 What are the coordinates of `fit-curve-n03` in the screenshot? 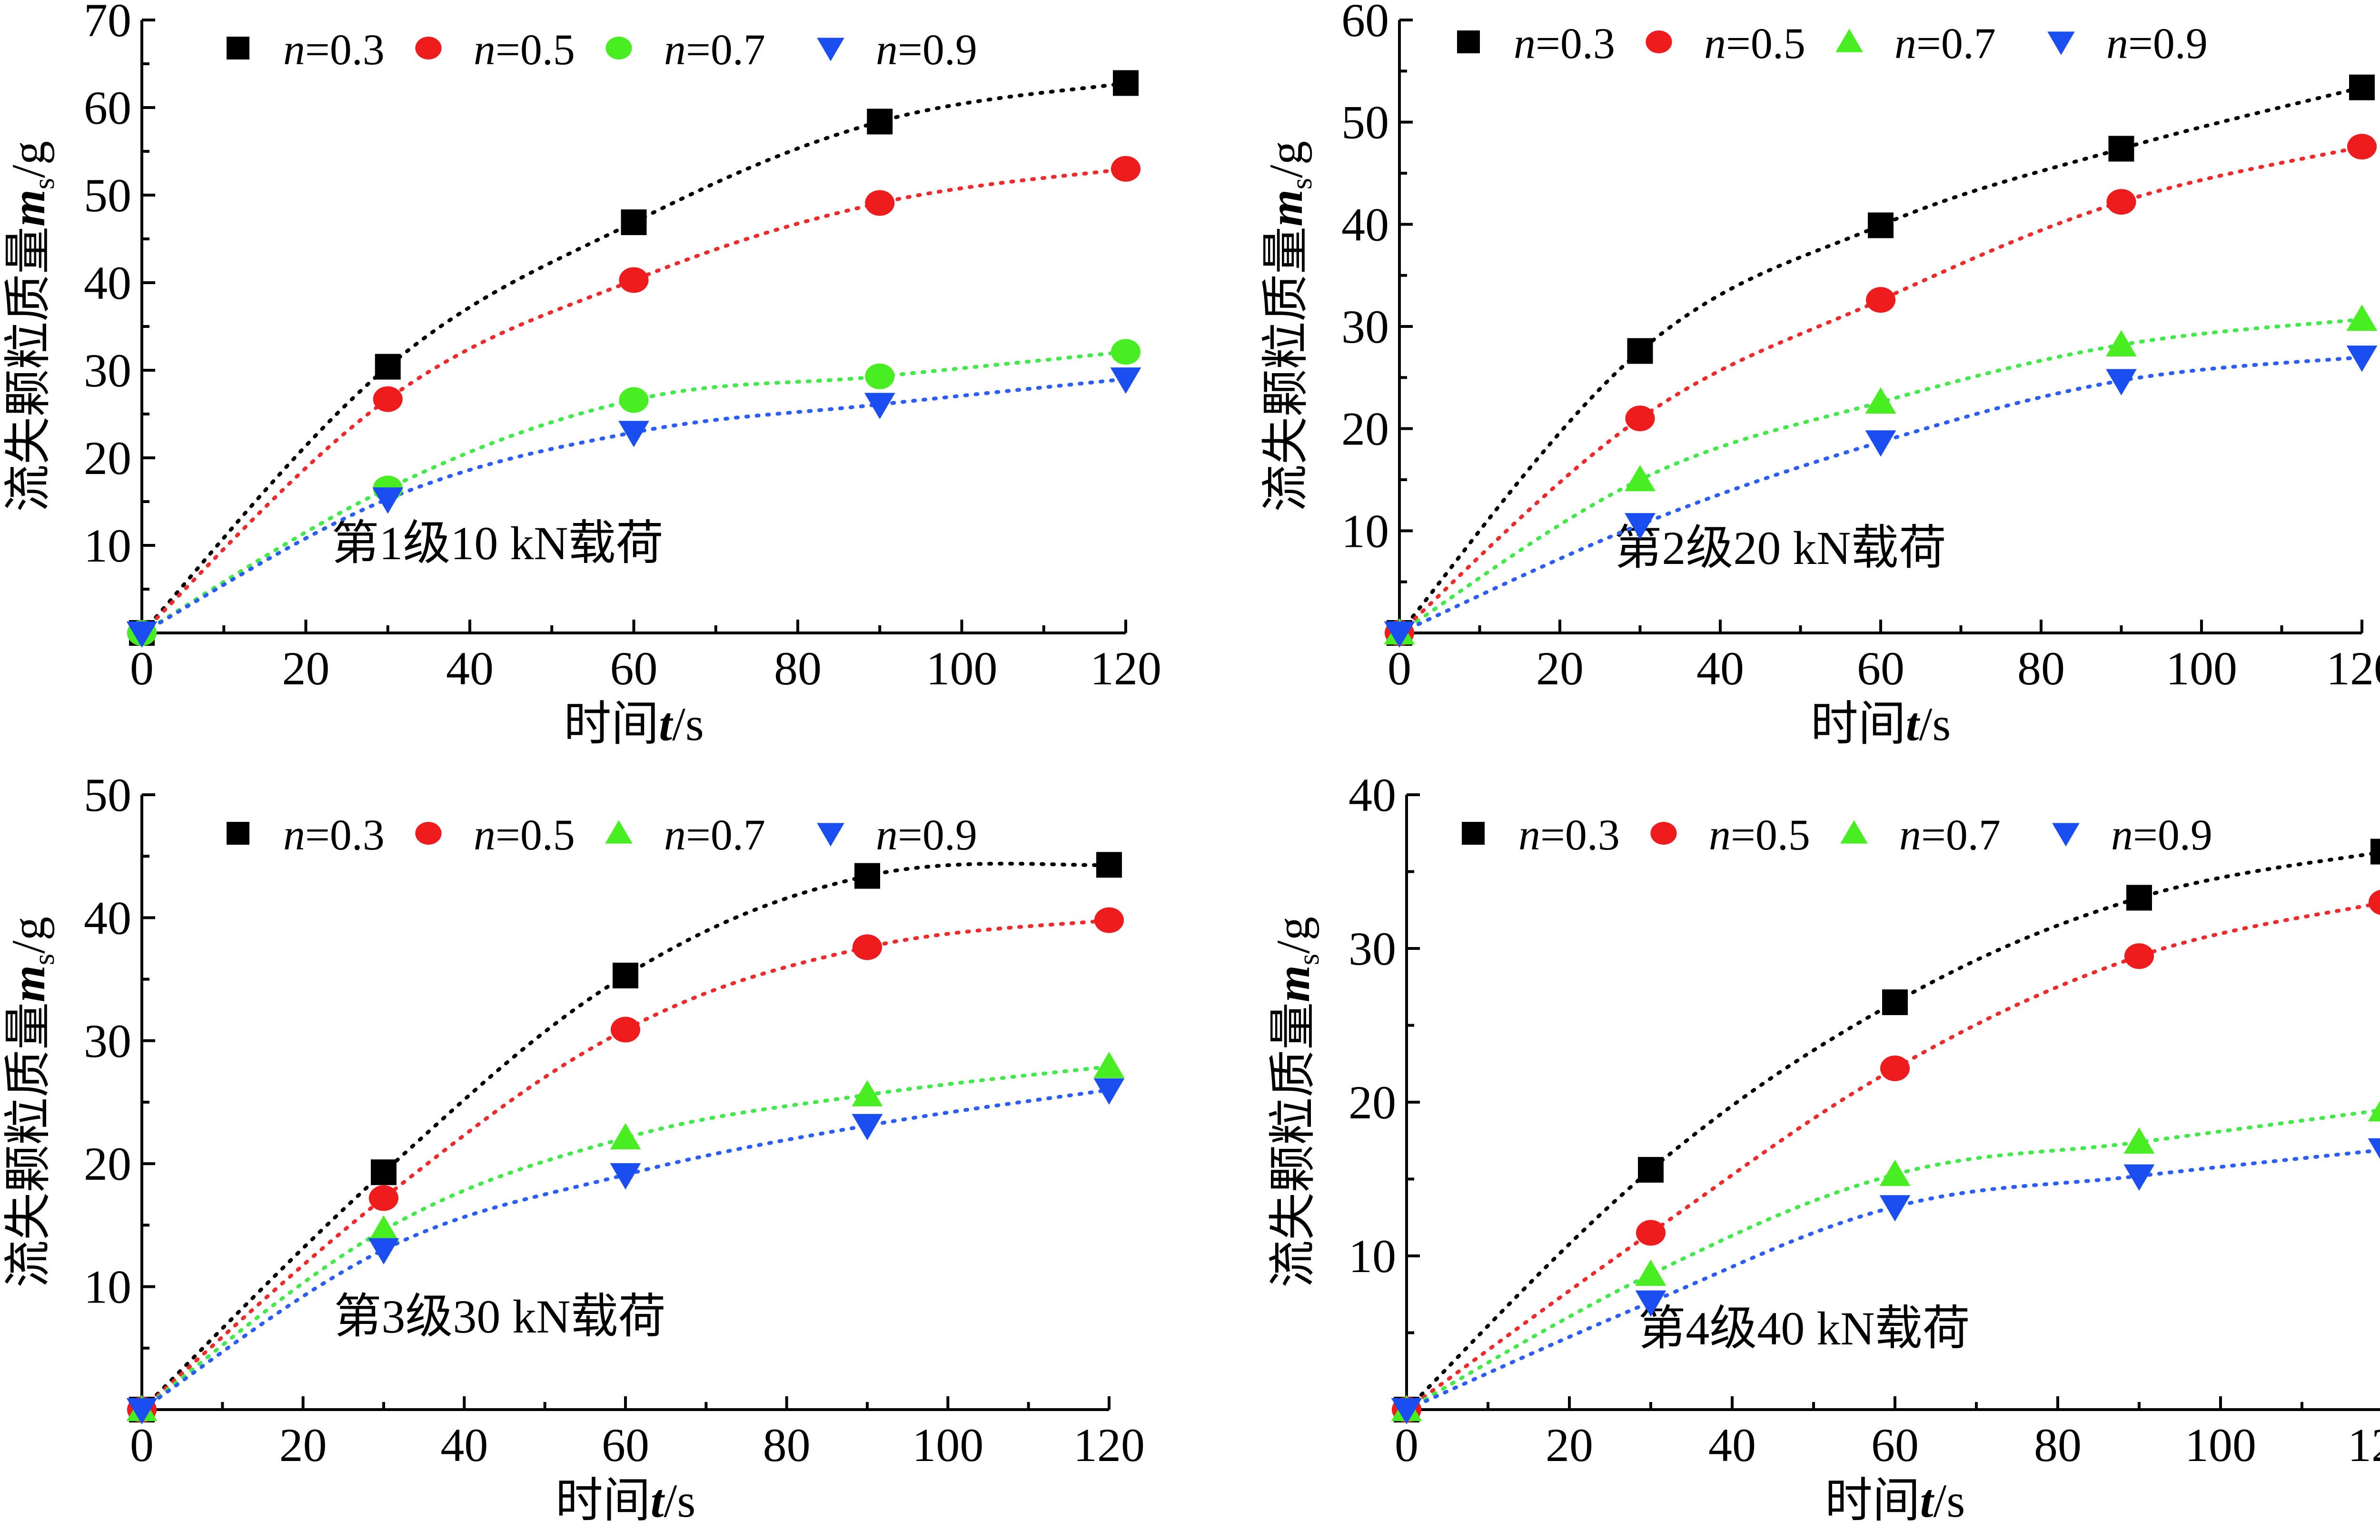 It's located at (625, 1136).